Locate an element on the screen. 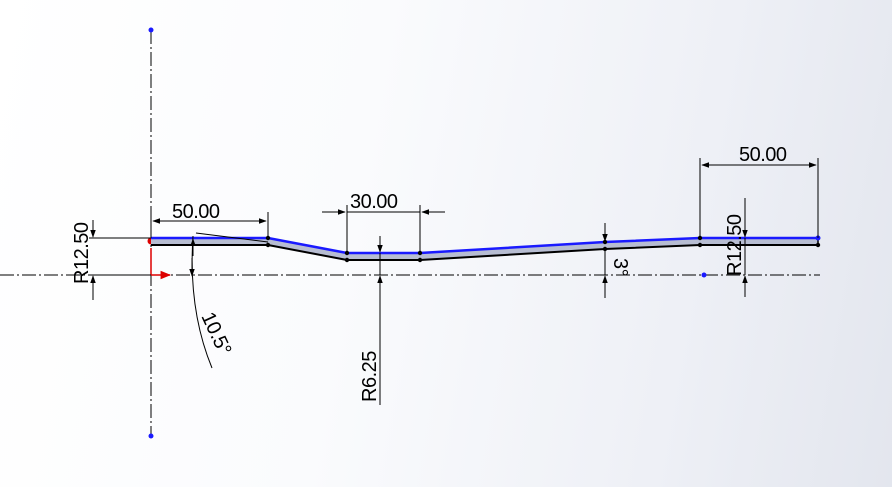  vertical-centerline-top-endpoint is located at coordinates (151, 30).